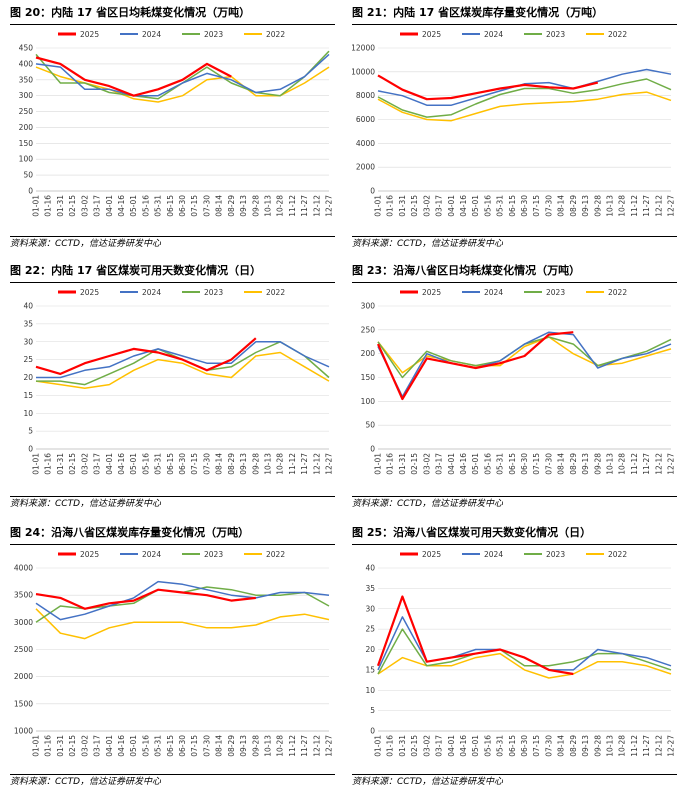 The height and width of the screenshot is (801, 680). I want to click on legend-label-2022: 2022, so click(617, 292).